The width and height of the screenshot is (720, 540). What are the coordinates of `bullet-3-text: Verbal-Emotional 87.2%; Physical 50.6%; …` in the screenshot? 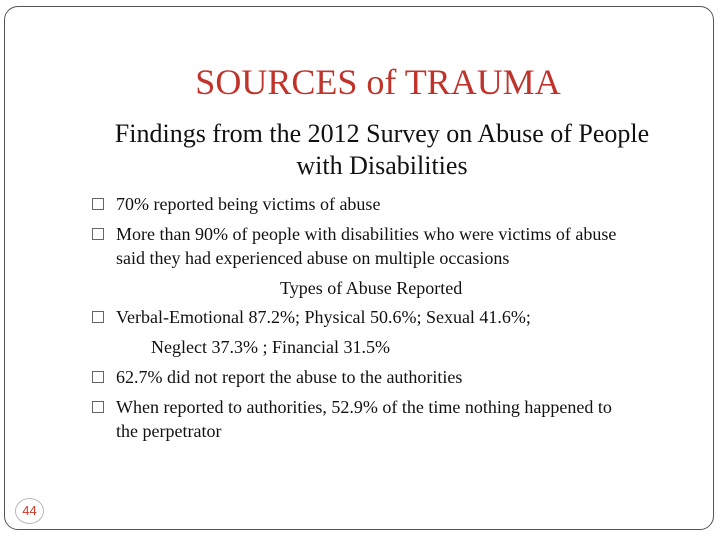 It's located at (323, 317).